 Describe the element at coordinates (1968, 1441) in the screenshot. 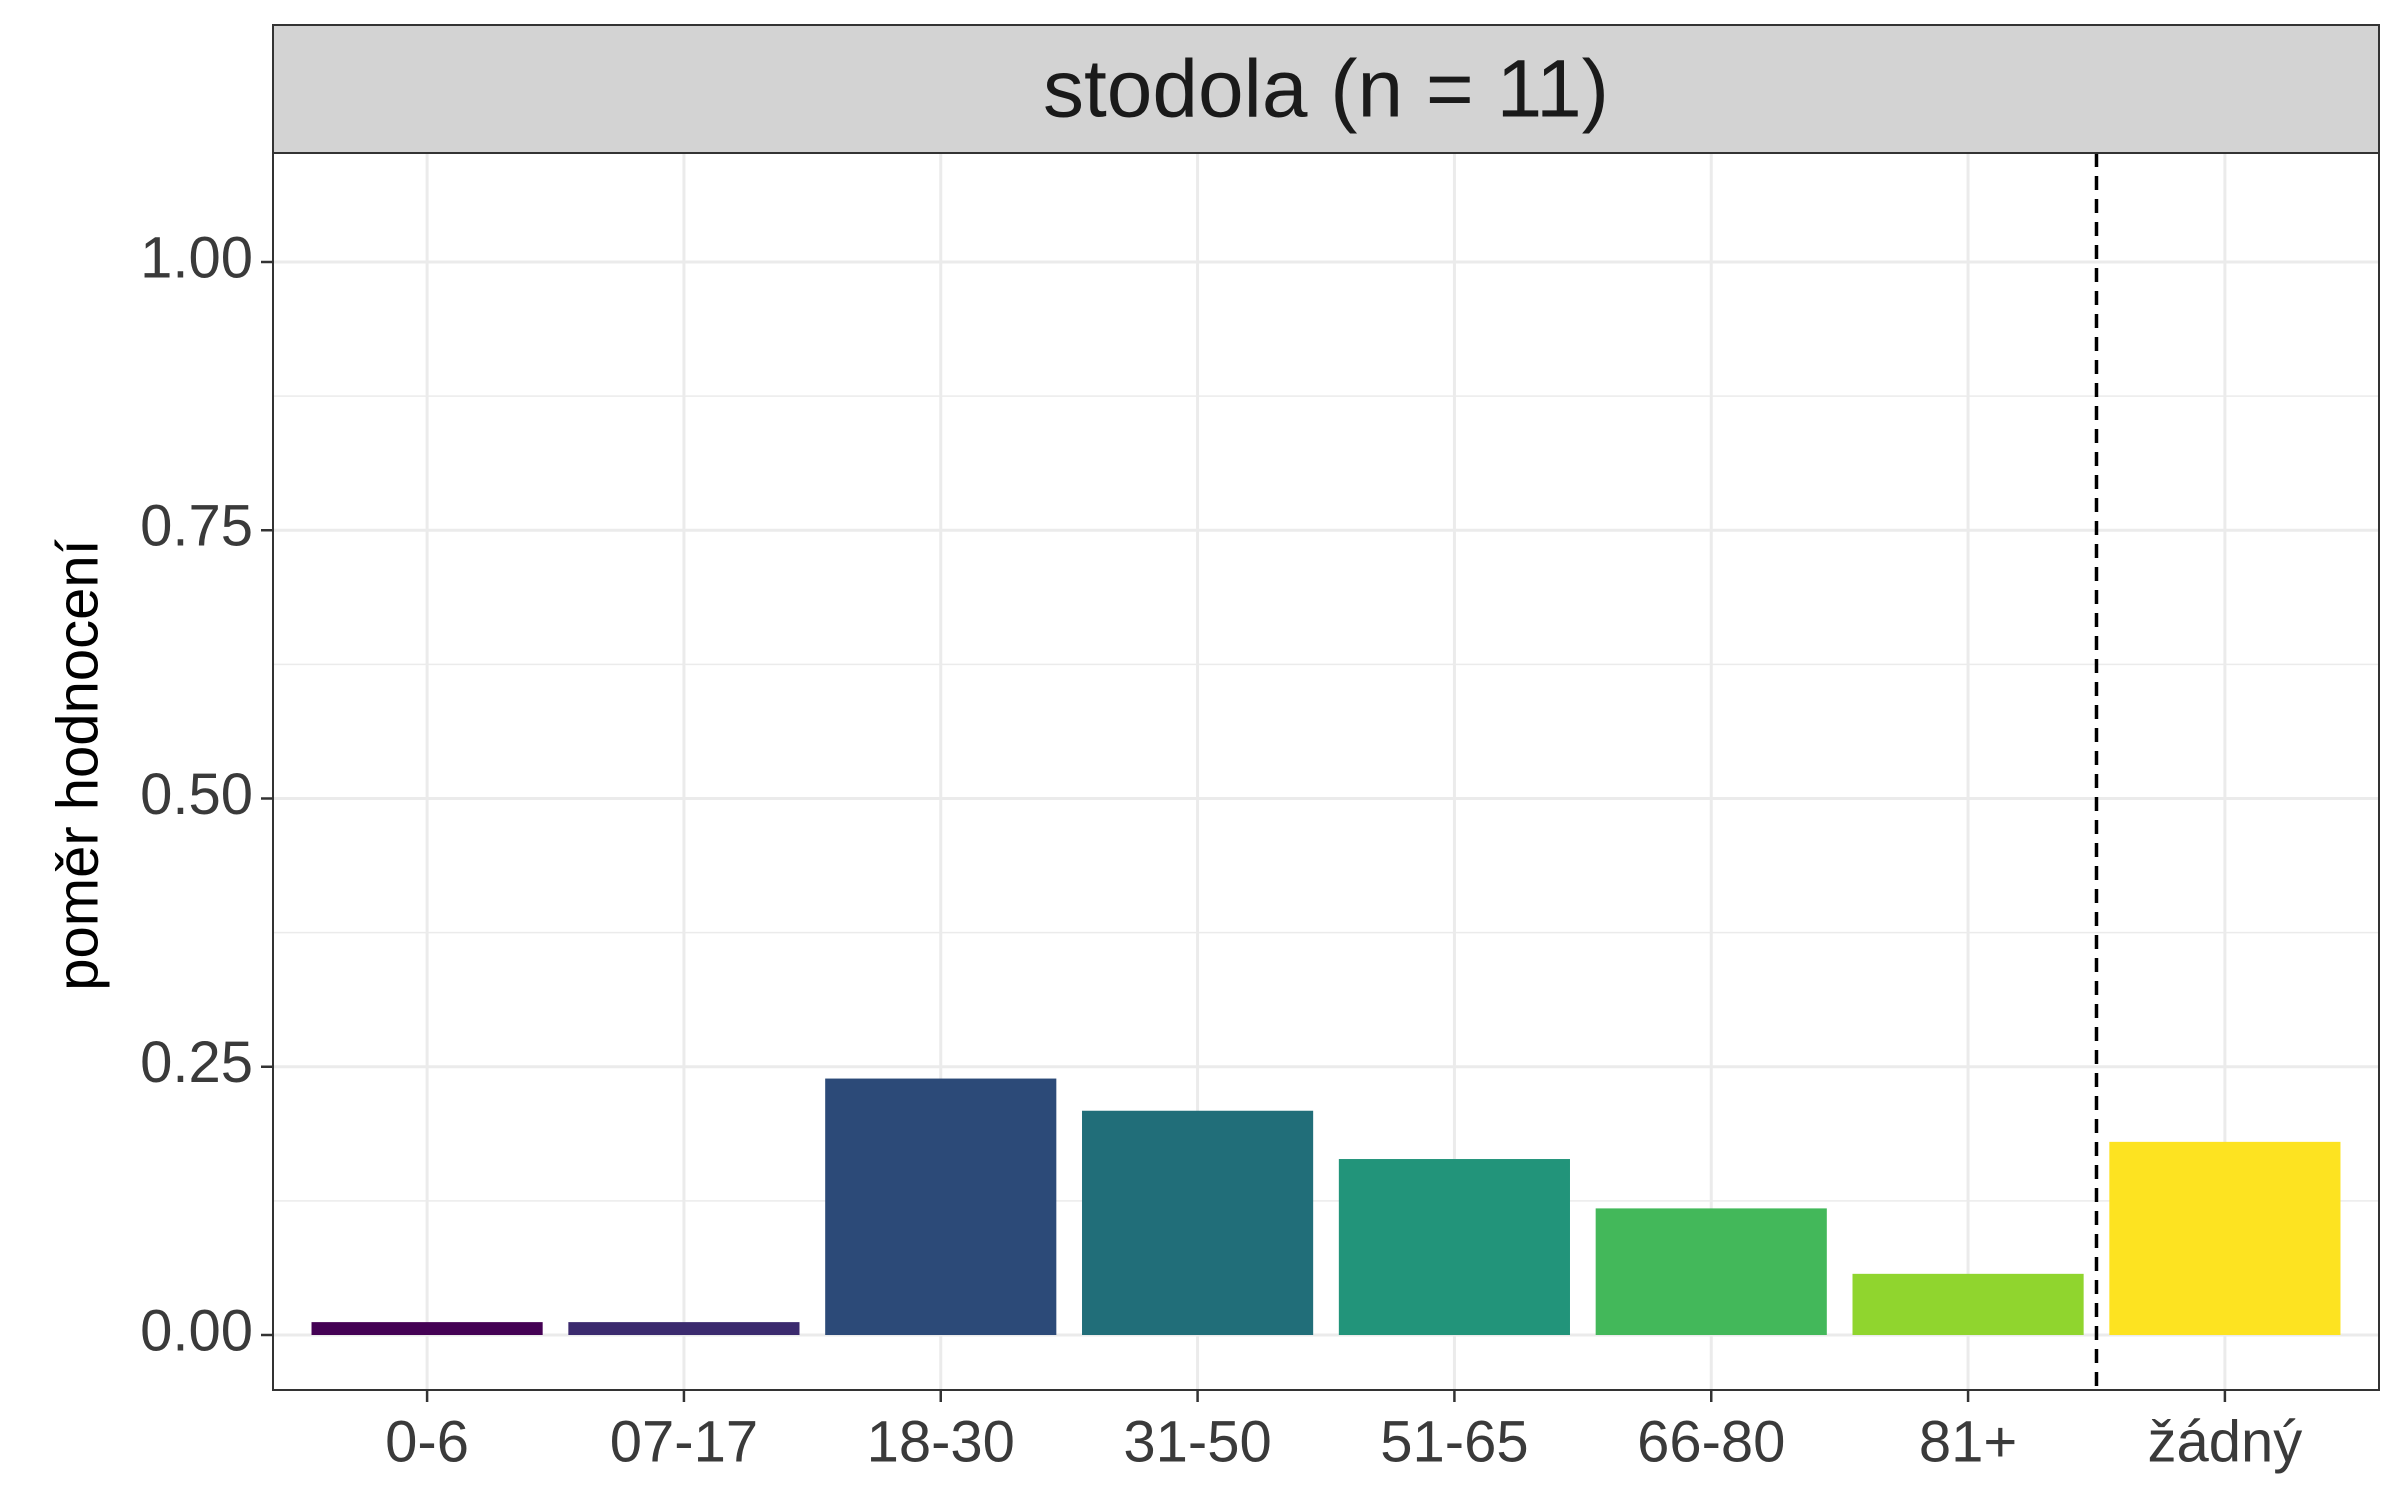

I see `x-tick-label: 81+` at that location.